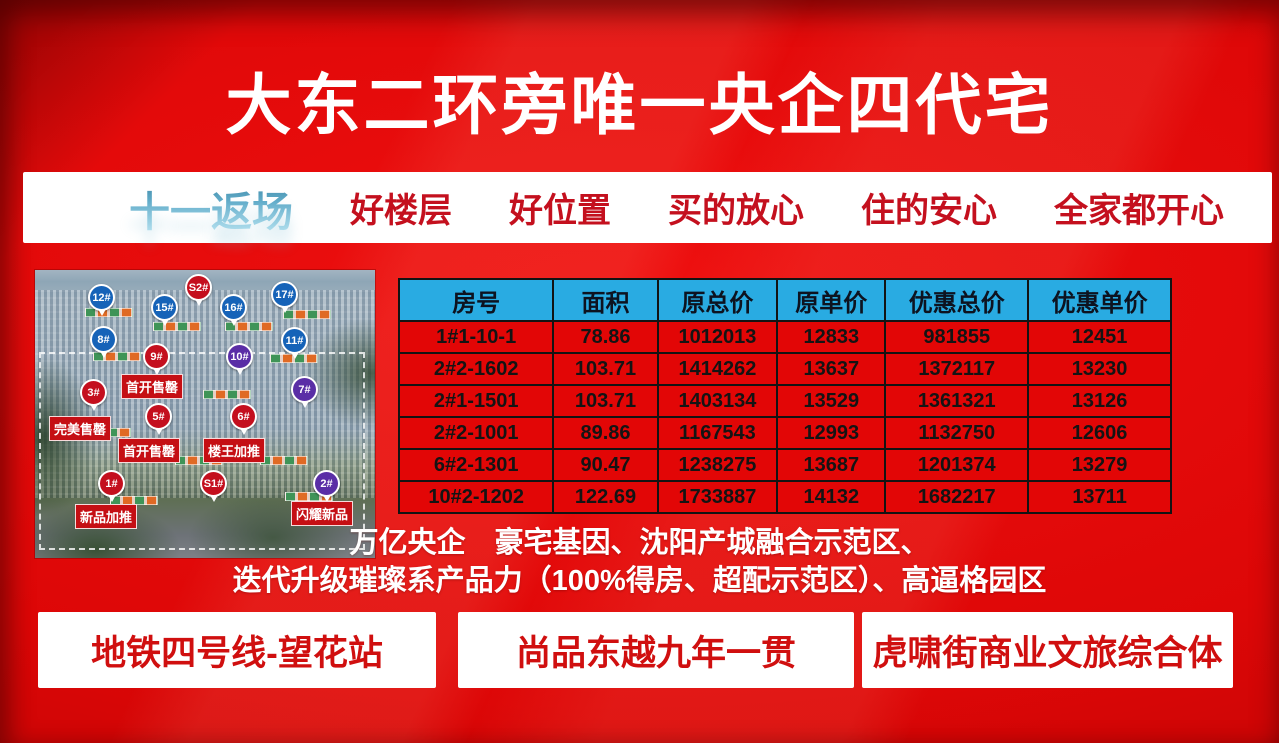 The image size is (1279, 743). I want to click on table-cell: 1132750, so click(957, 433).